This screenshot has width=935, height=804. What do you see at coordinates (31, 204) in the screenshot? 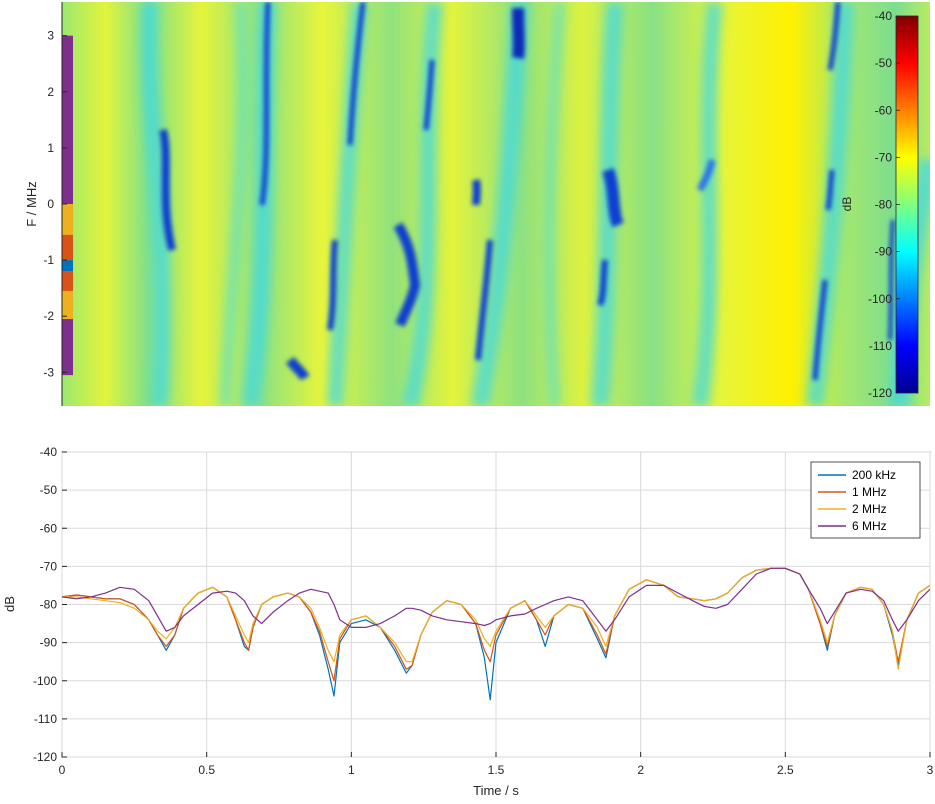
I see `spectrogram-y-axis-label: F / MHz` at bounding box center [31, 204].